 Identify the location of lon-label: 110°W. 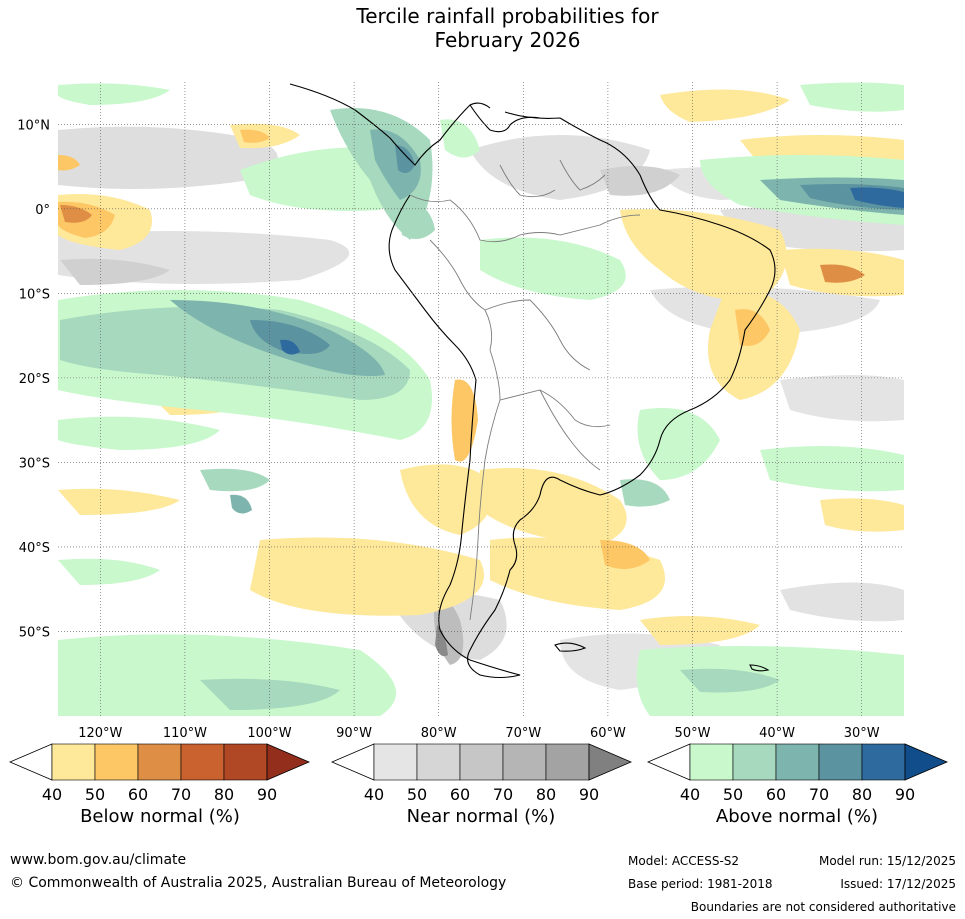
(185, 733).